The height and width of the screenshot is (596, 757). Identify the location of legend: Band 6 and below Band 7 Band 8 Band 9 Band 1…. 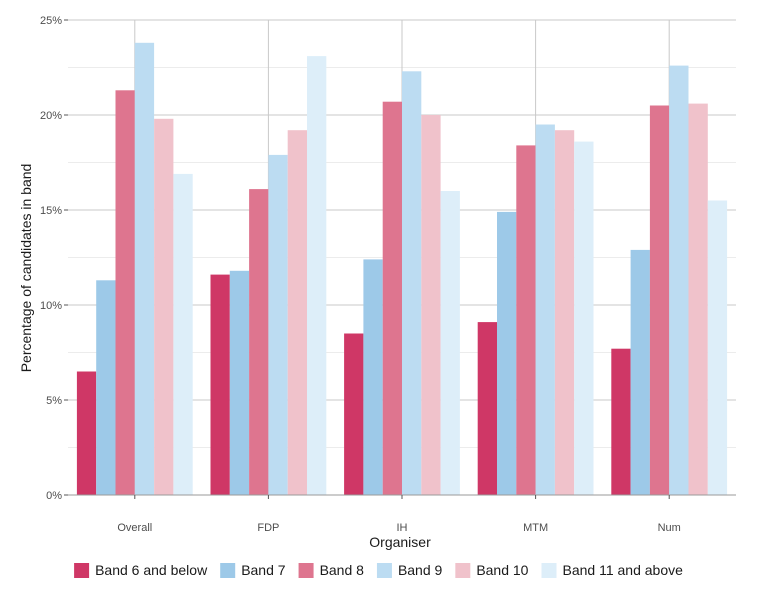
(378, 570).